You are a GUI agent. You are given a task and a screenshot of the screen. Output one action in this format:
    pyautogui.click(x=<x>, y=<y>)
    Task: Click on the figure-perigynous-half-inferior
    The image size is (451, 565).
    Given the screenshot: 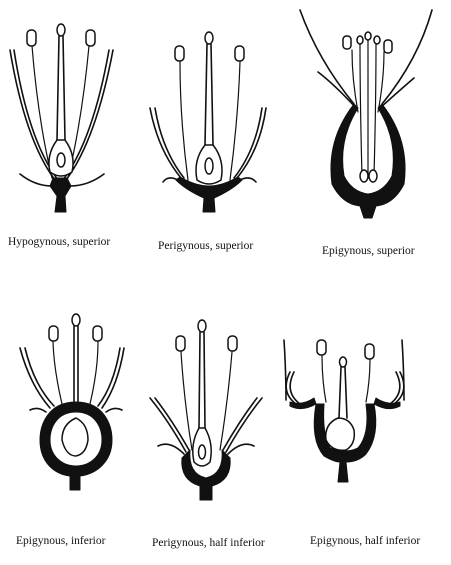 What is the action you would take?
    pyautogui.click(x=206, y=410)
    